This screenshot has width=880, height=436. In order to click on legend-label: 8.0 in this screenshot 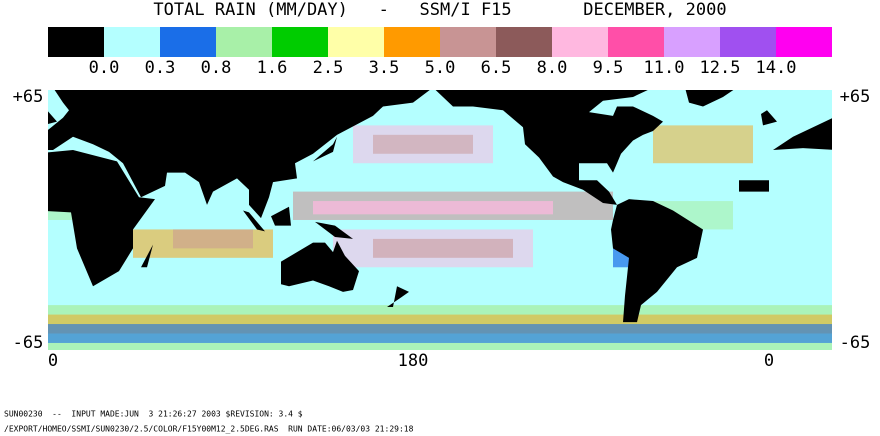, I will do `click(552, 68)`.